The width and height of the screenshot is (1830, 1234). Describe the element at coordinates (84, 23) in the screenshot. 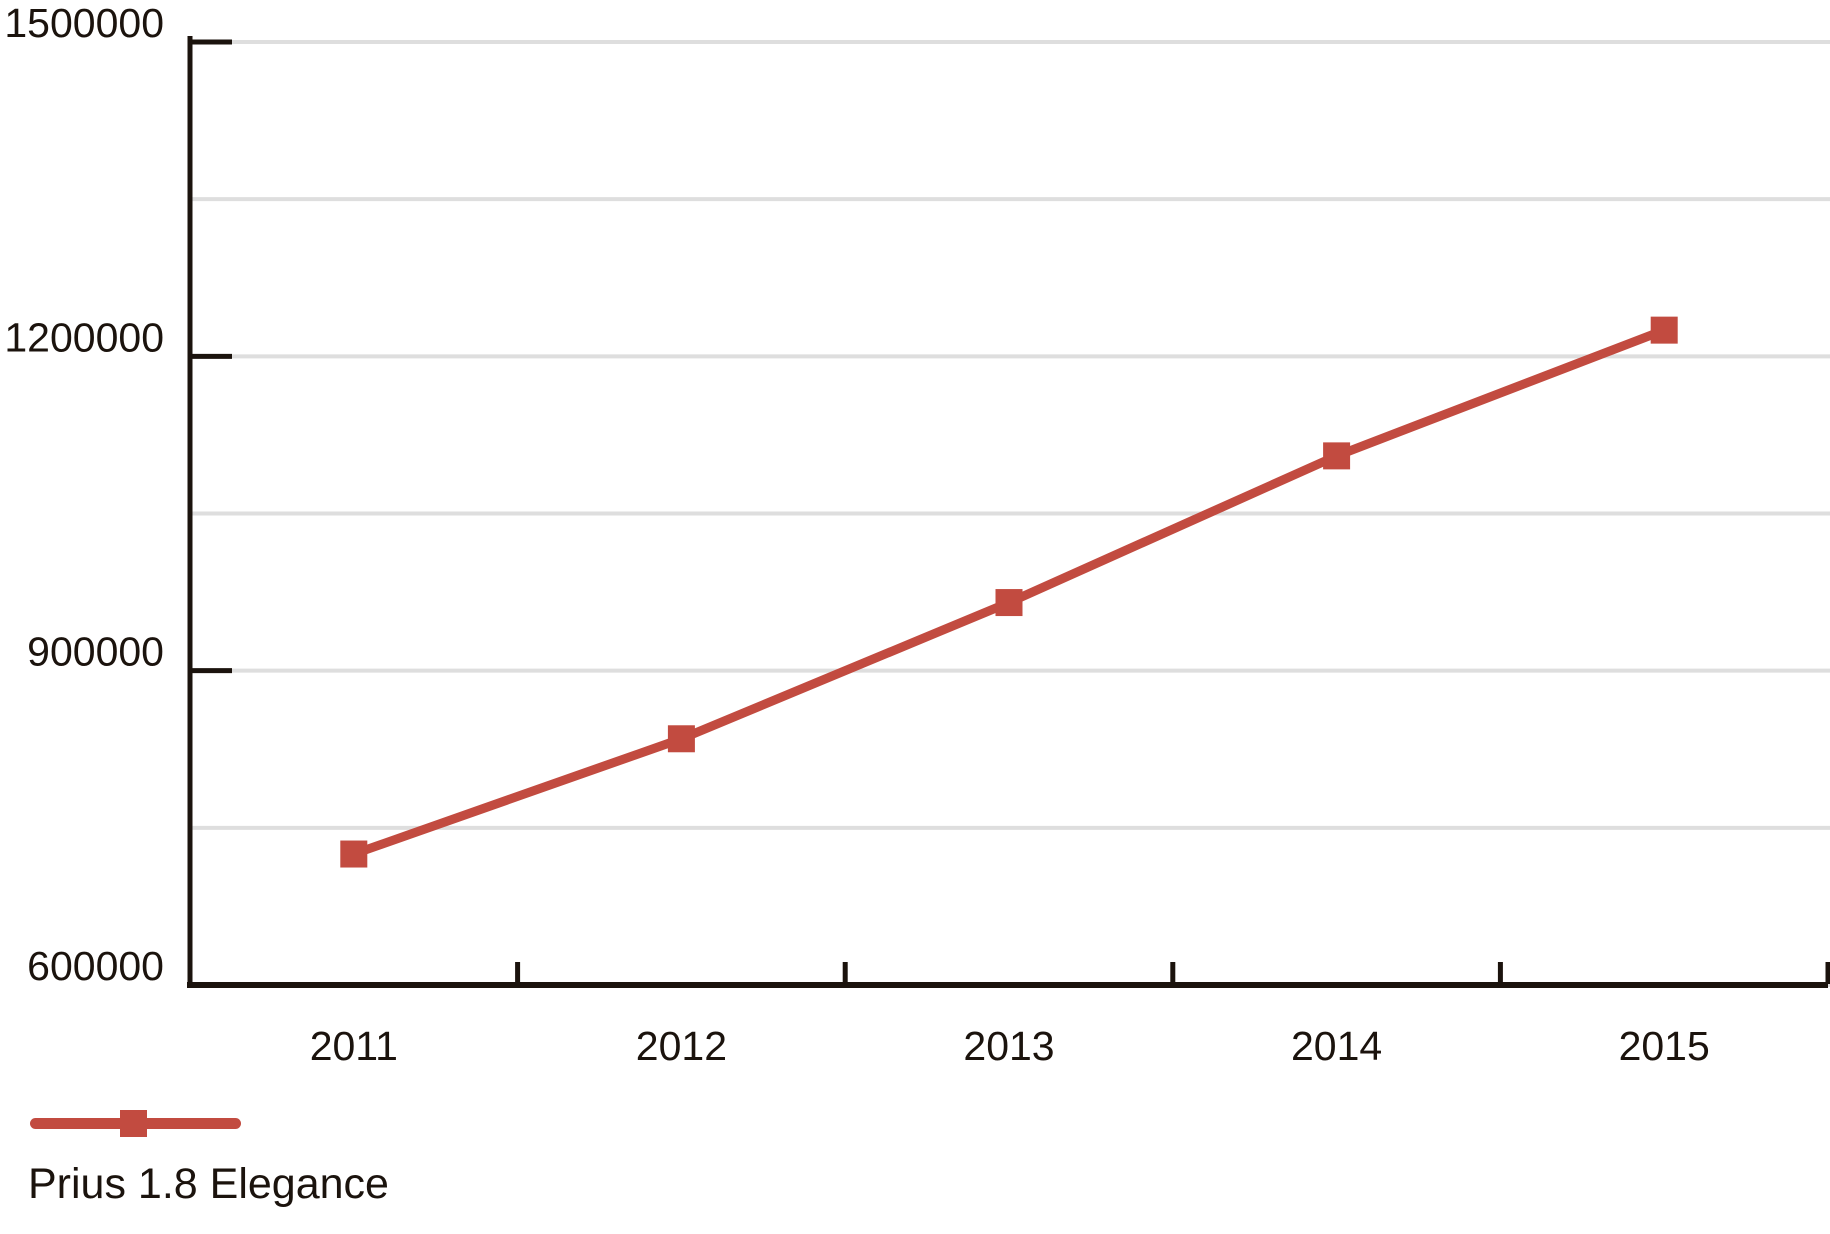

I see `y-tick-label: 1500000` at that location.